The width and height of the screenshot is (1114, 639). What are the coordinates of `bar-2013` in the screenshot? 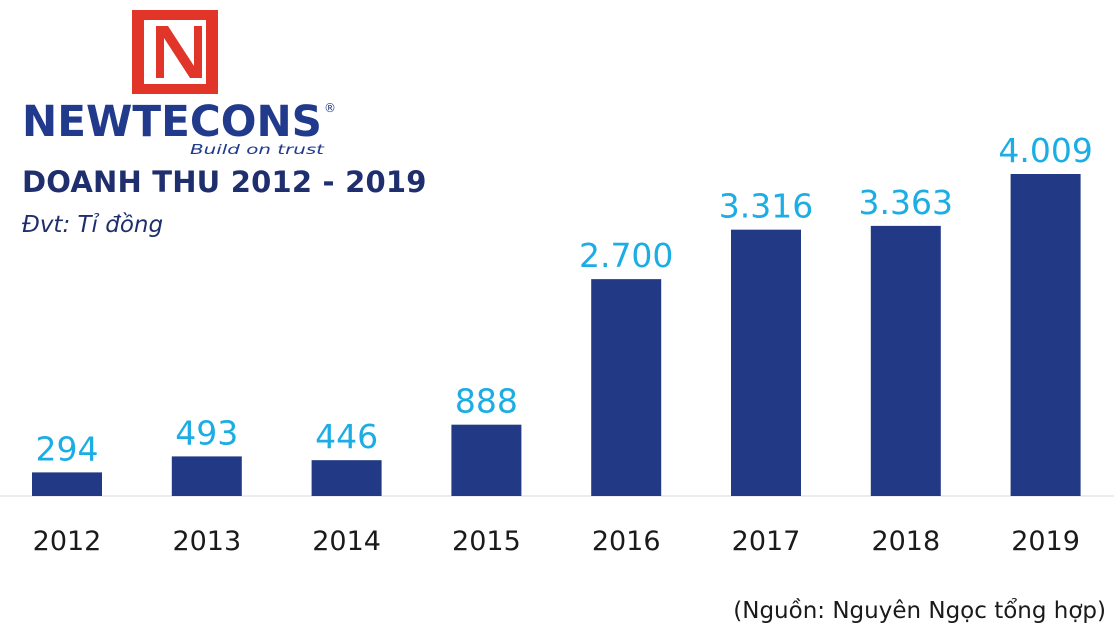 It's located at (206, 476).